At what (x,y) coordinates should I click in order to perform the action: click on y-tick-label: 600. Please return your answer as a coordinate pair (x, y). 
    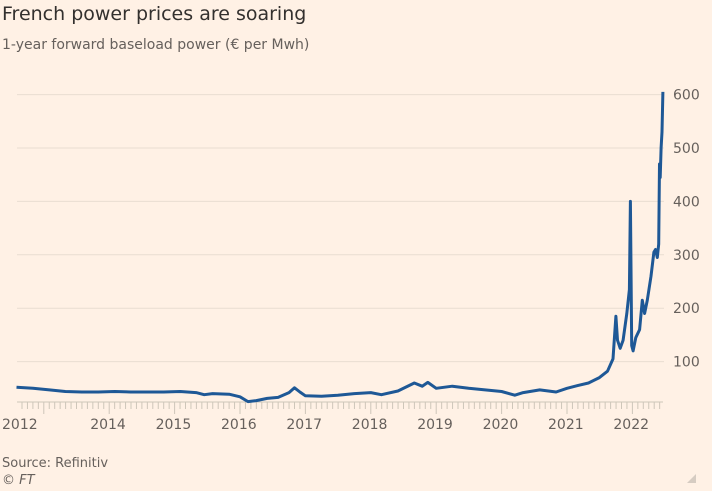
    Looking at the image, I should click on (686, 96).